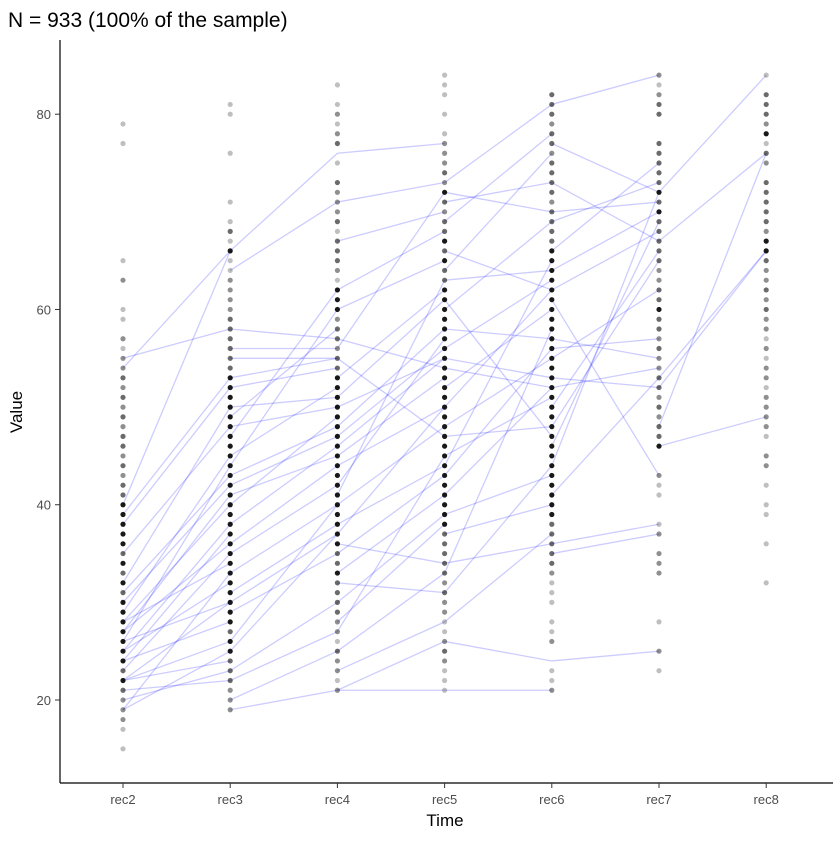 This screenshot has height=845, width=840. Describe the element at coordinates (766, 799) in the screenshot. I see `x-tick-label-rec8: rec8` at that location.